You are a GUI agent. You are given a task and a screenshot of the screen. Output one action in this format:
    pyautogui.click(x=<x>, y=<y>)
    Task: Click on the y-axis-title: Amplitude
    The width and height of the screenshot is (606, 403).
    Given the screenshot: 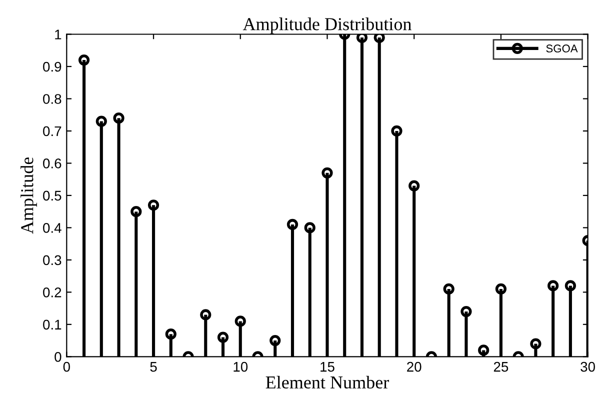 What is the action you would take?
    pyautogui.click(x=28, y=195)
    